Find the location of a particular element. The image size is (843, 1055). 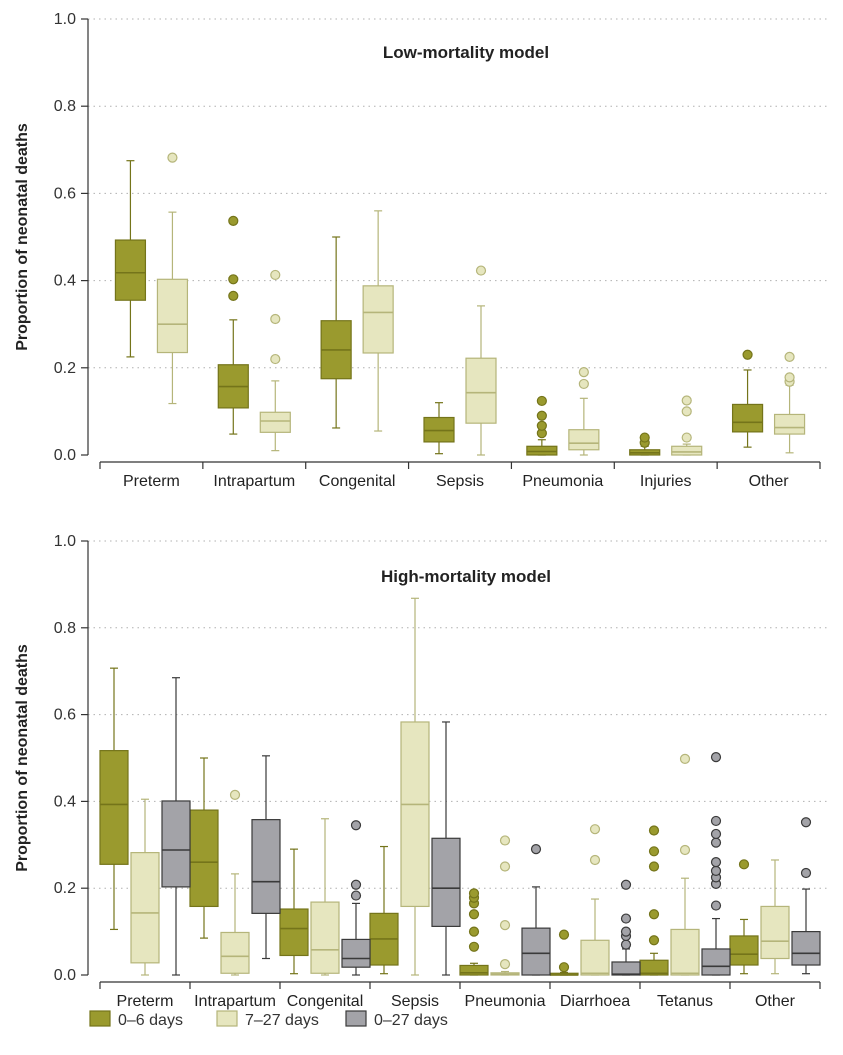

x-category-label-pneumonia: Pneumonia is located at coordinates (505, 1001).